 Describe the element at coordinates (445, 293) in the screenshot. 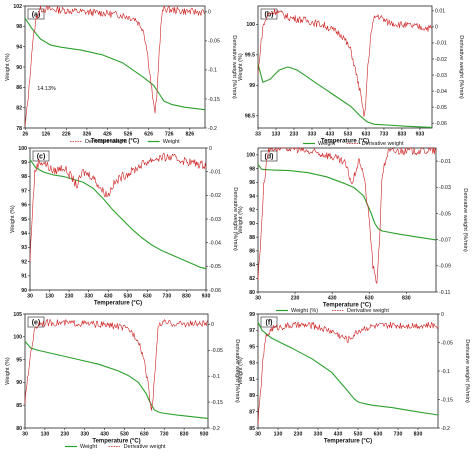

I see `y-right-tick-label: -0.11` at that location.